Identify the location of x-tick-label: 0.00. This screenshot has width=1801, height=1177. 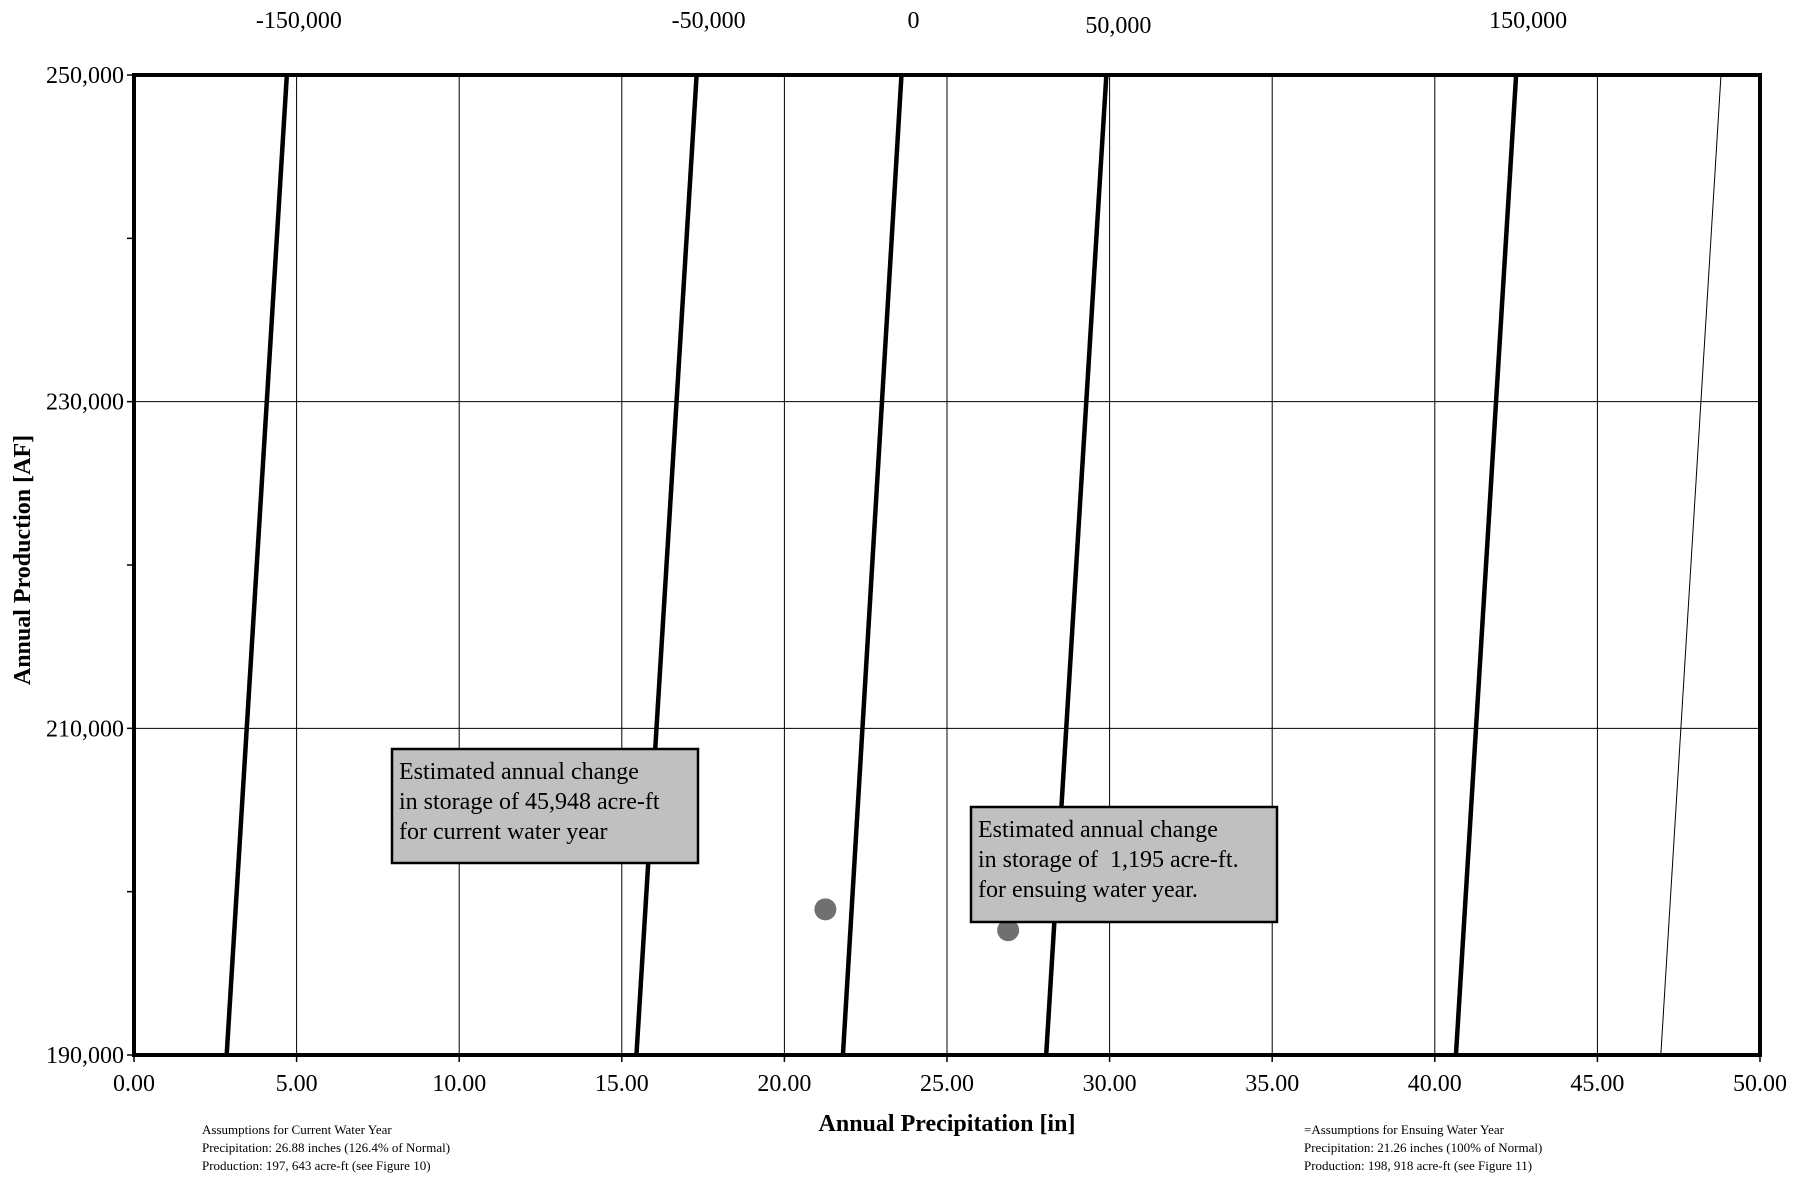
(134, 1084).